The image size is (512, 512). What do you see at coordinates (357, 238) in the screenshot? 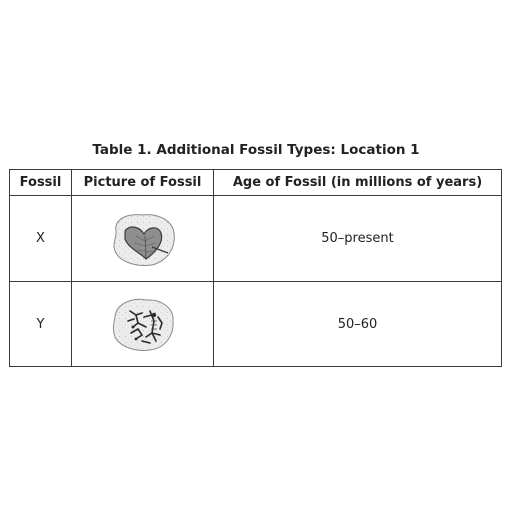
I see `fossil-age-cell: 50–present` at bounding box center [357, 238].